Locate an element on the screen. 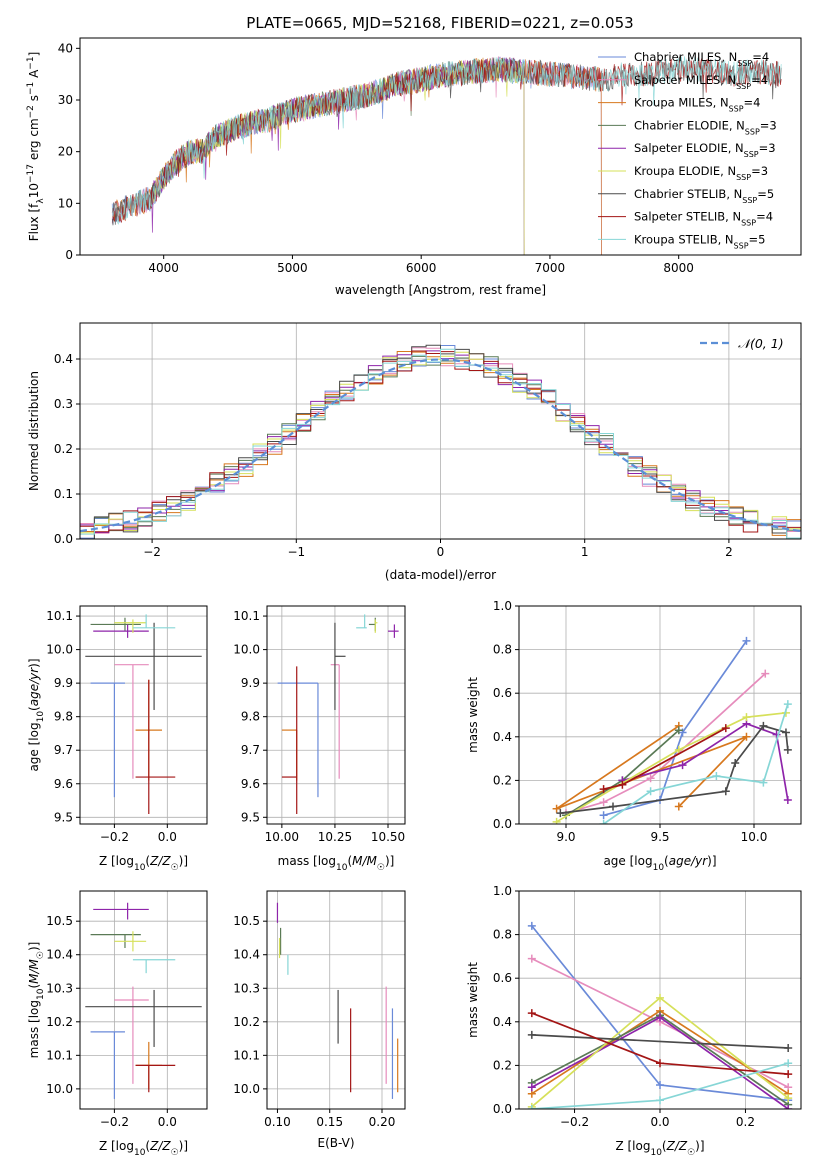 The image size is (819, 1170). legend-entry: Salpeter STELIB, NSSP=4 is located at coordinates (703, 219).